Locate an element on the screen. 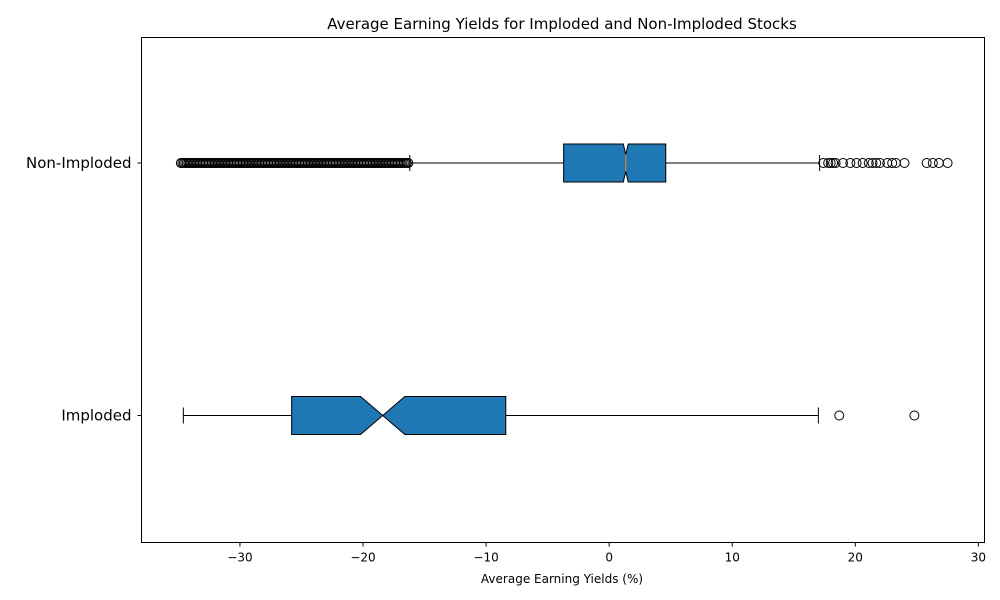 The width and height of the screenshot is (1000, 600). x-axis: −30 −20 −10 0 10 20 30 is located at coordinates (606, 553).